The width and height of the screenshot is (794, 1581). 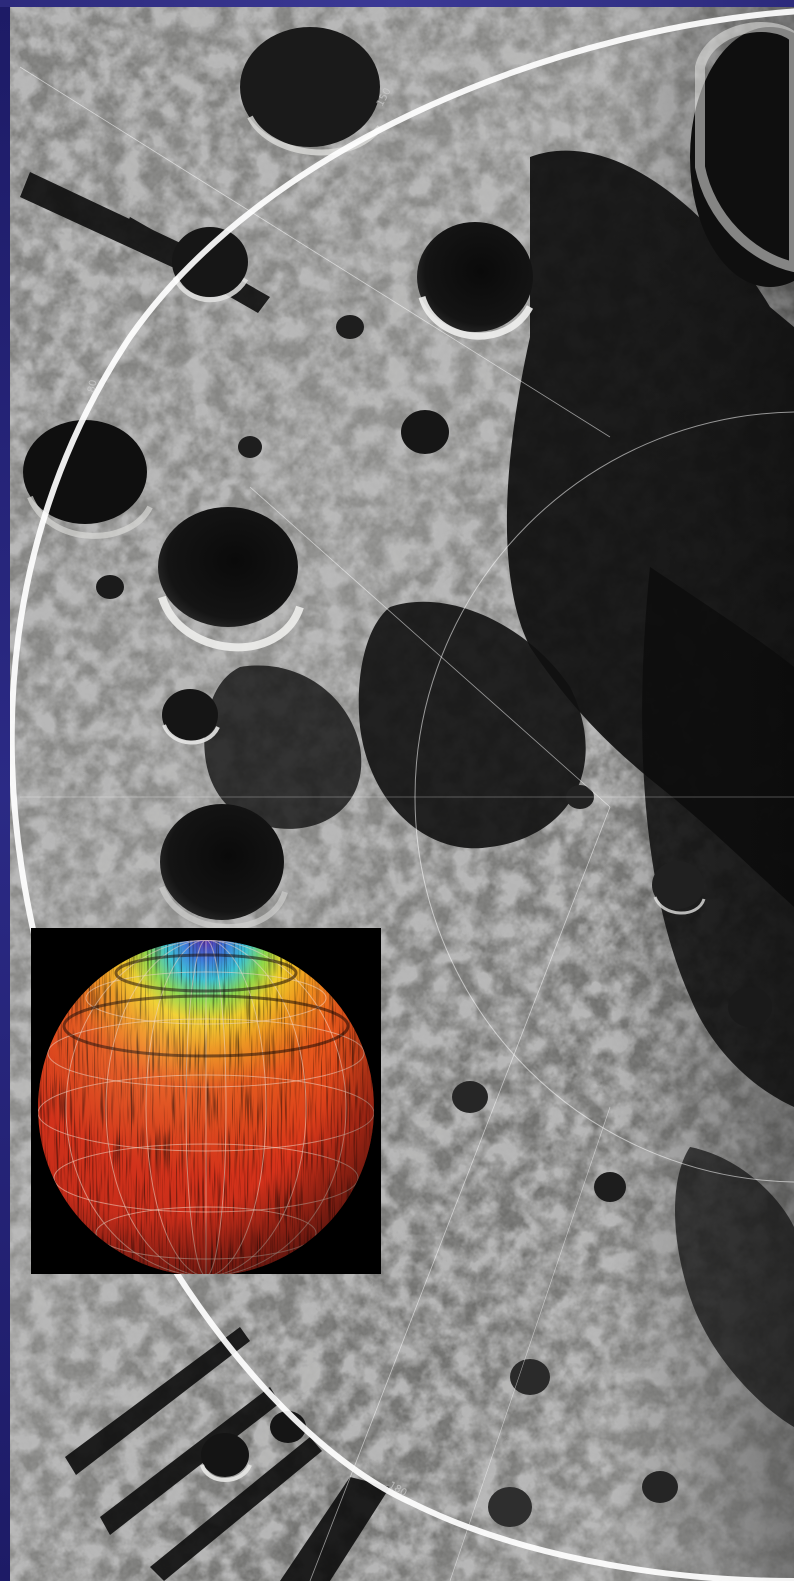 What do you see at coordinates (206, 1107) in the screenshot?
I see `temperature-globe-image` at bounding box center [206, 1107].